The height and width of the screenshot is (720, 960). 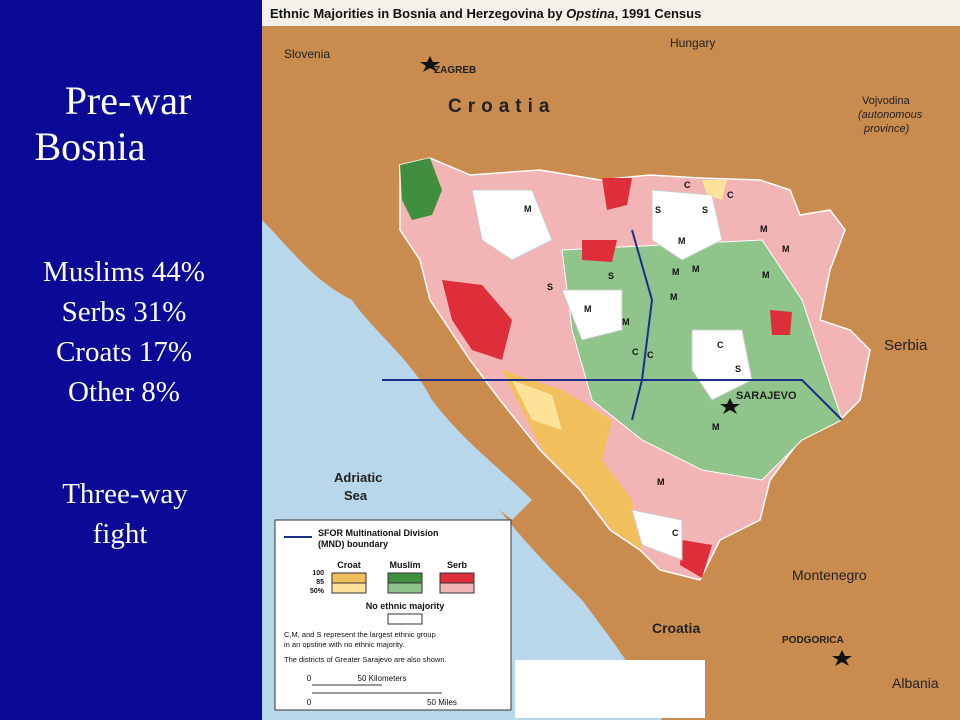 I want to click on place-label: Adriatic, so click(x=358, y=477).